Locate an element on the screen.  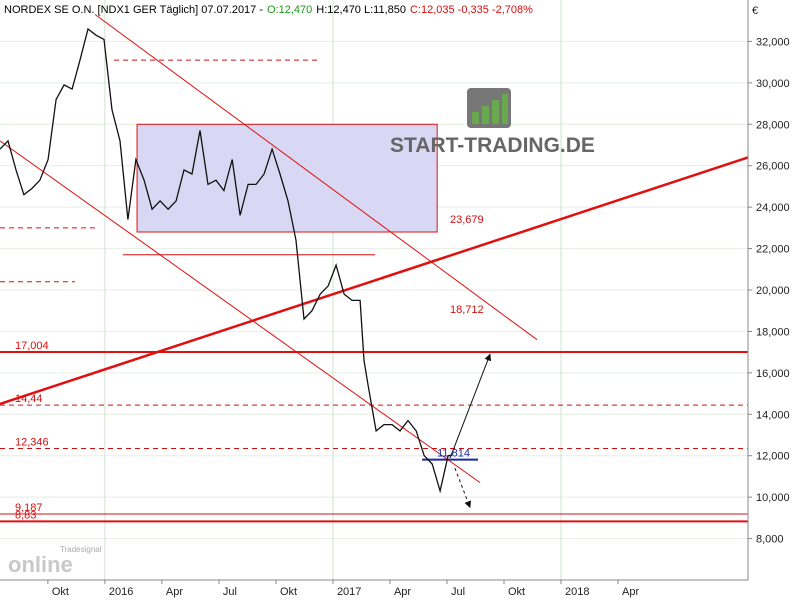
y-tick-label: 26,000 is located at coordinates (773, 167).